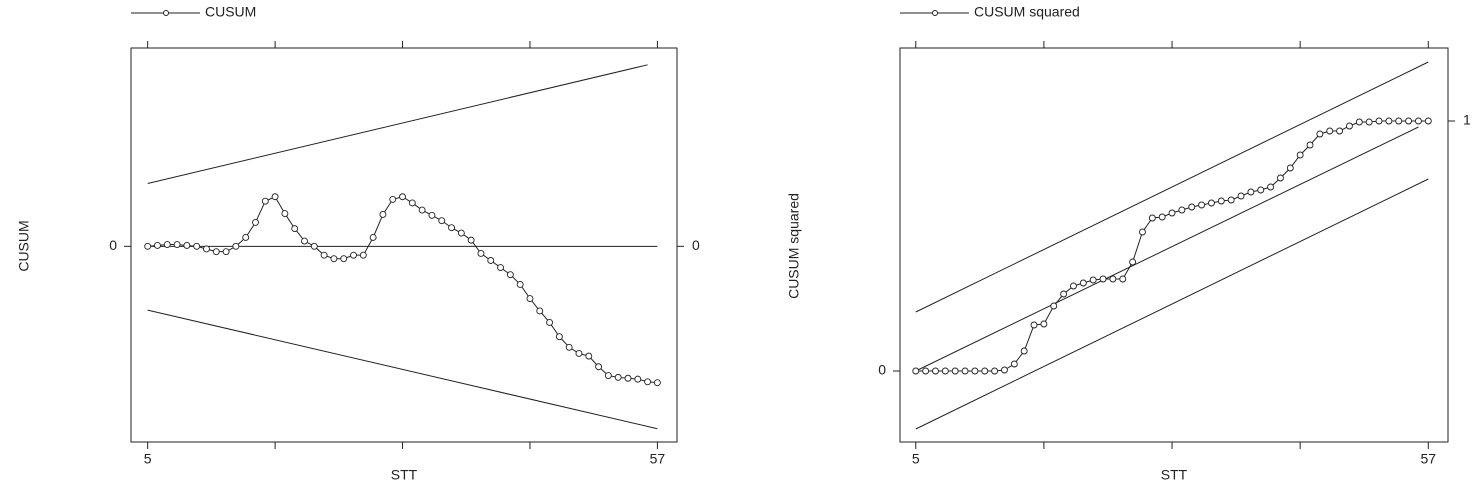 The image size is (1480, 488). Describe the element at coordinates (696, 245) in the screenshot. I see `y2-tick-label: 0` at that location.